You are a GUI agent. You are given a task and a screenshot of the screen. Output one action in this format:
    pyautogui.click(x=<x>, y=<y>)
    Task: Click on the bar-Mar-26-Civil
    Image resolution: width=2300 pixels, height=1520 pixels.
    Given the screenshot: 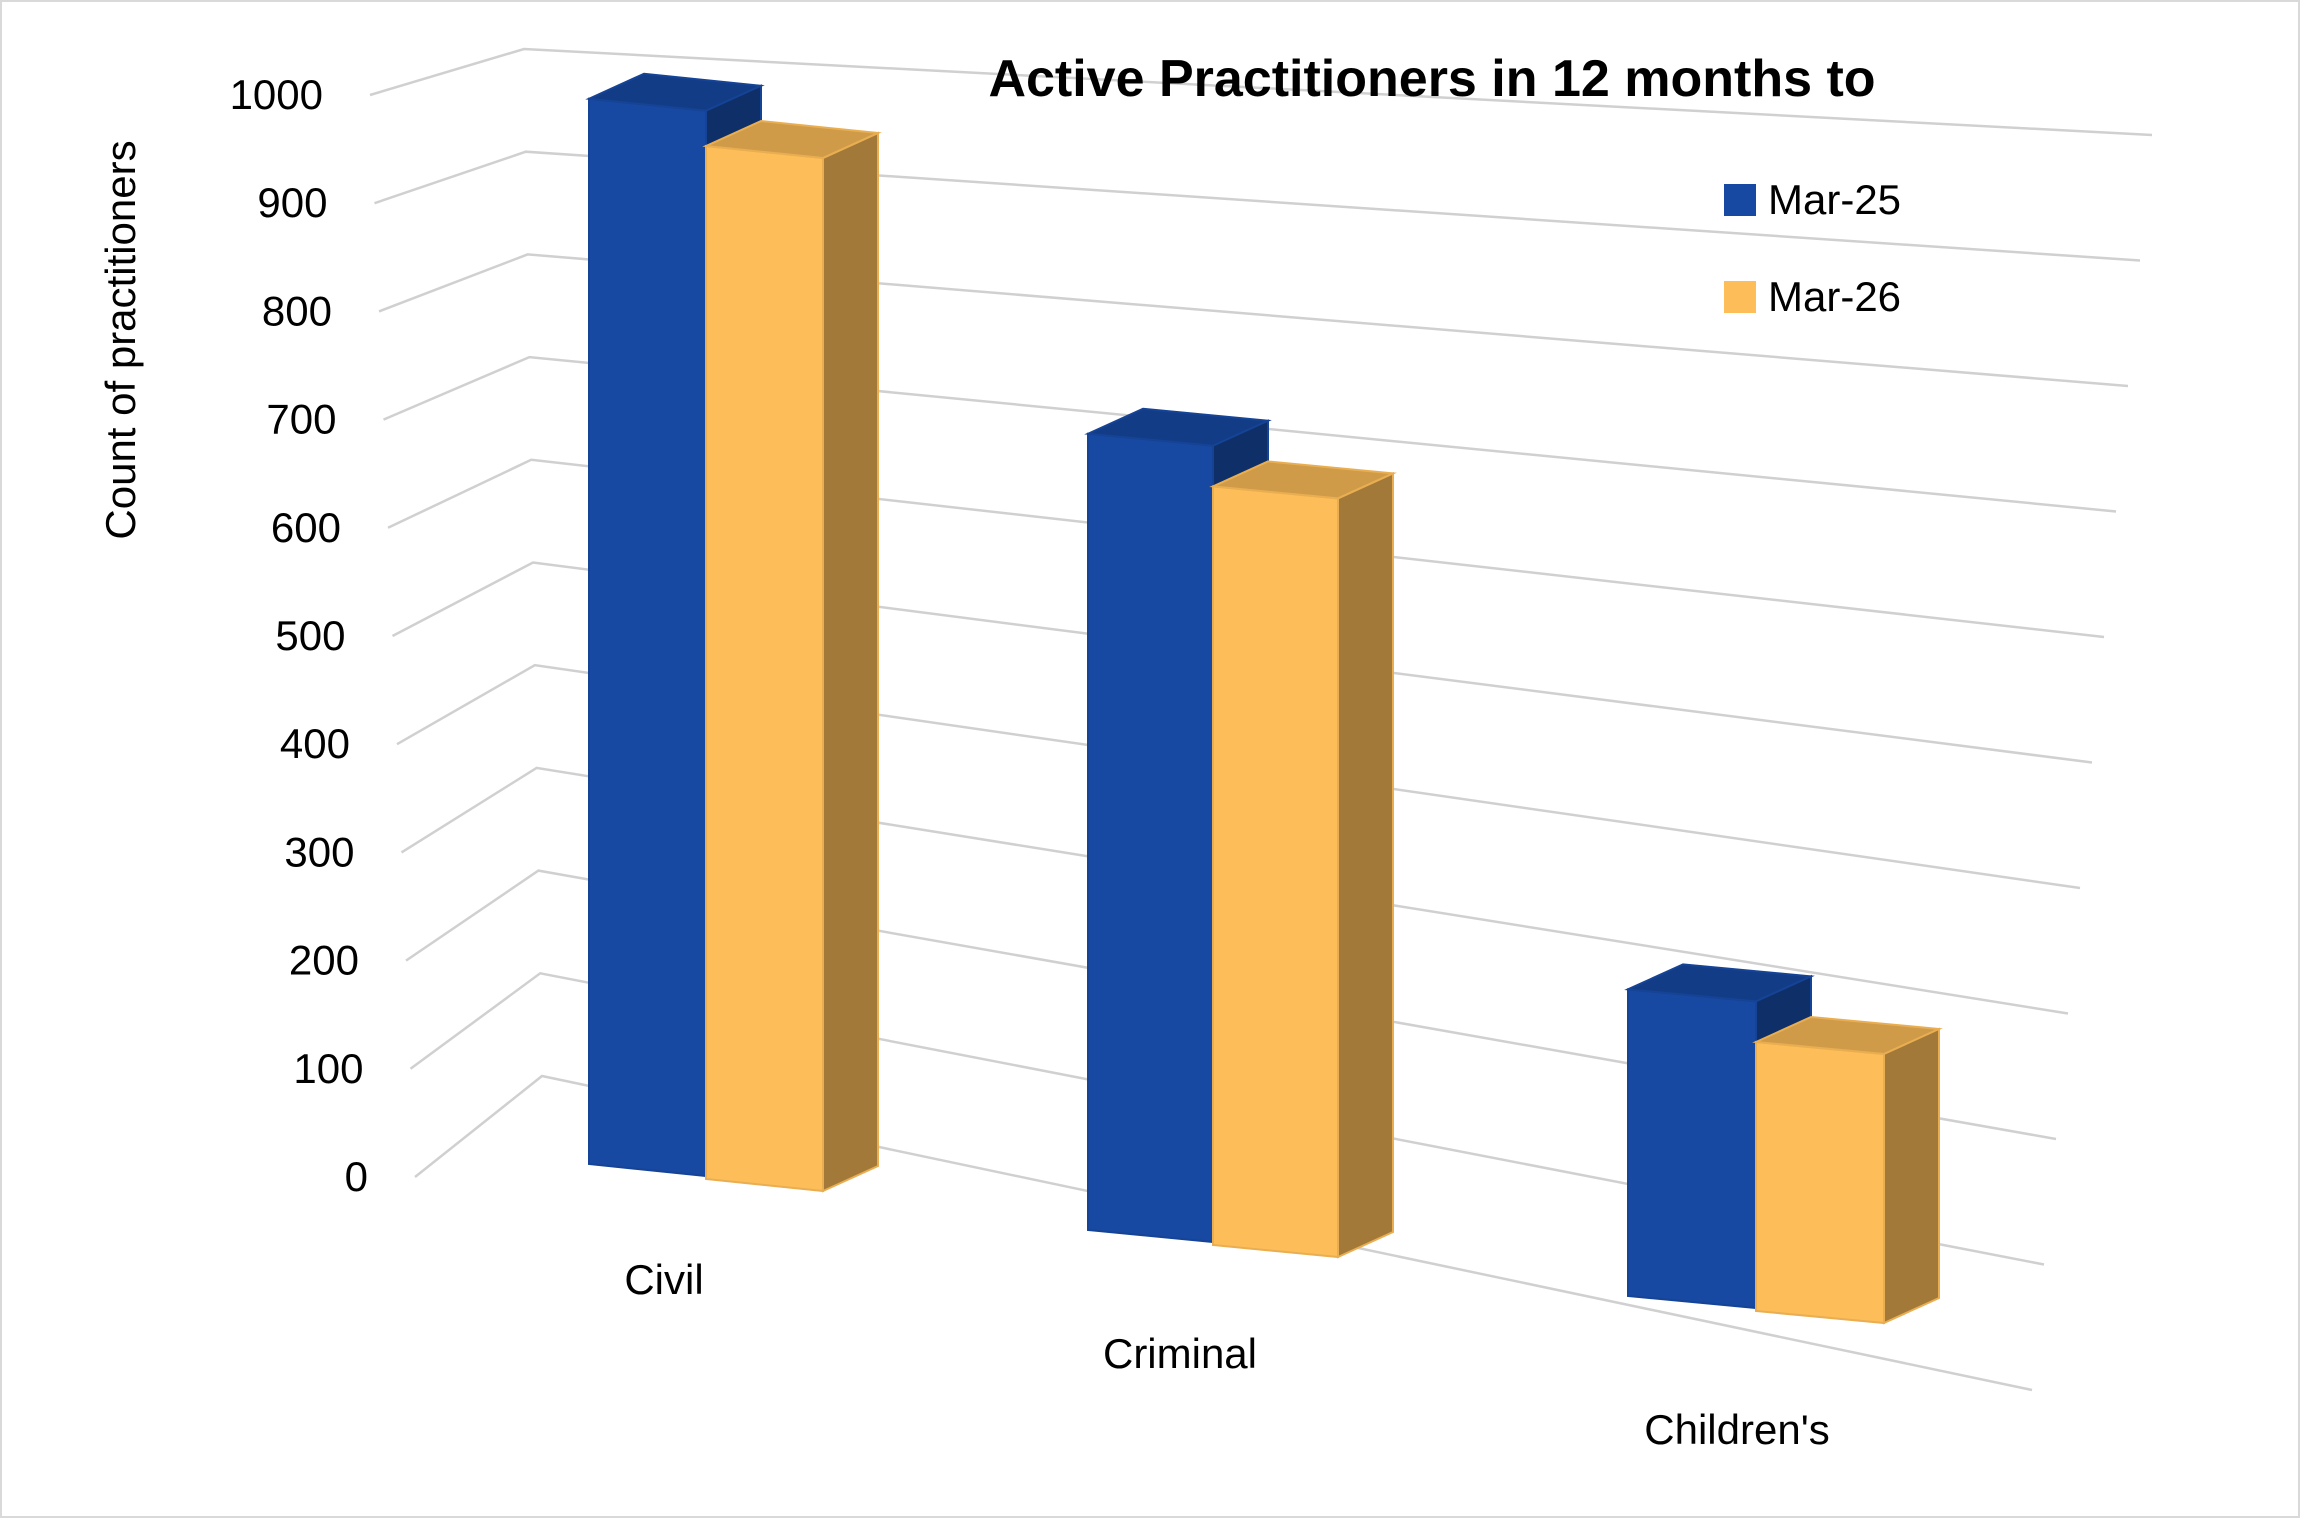 What is the action you would take?
    pyautogui.click(x=764, y=668)
    